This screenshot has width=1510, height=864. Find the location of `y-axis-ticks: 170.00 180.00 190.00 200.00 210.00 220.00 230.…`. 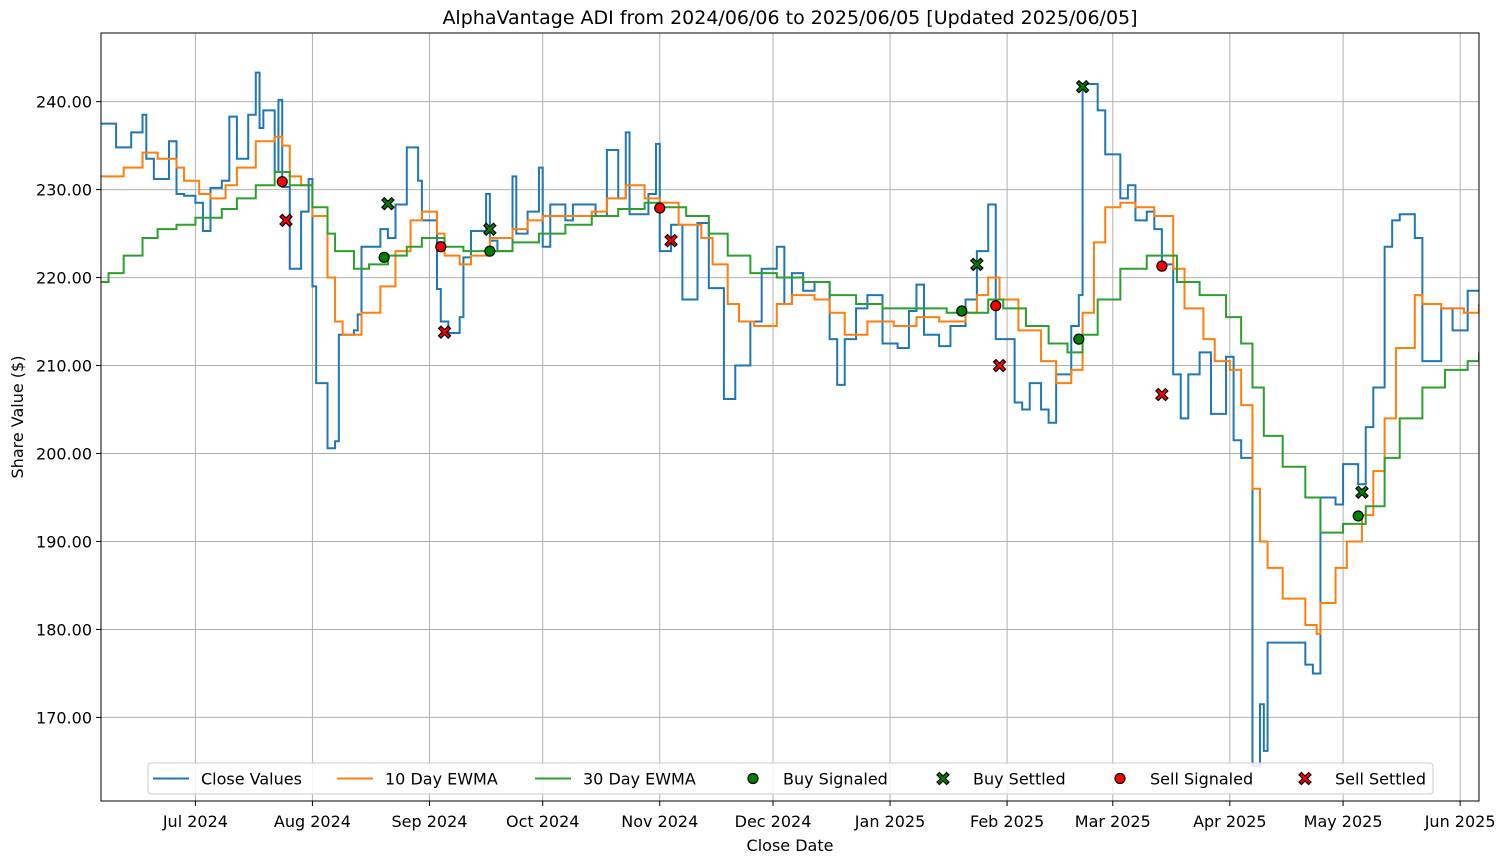

y-axis-ticks: 170.00 180.00 190.00 200.00 210.00 220.00 230.… is located at coordinates (68, 410).